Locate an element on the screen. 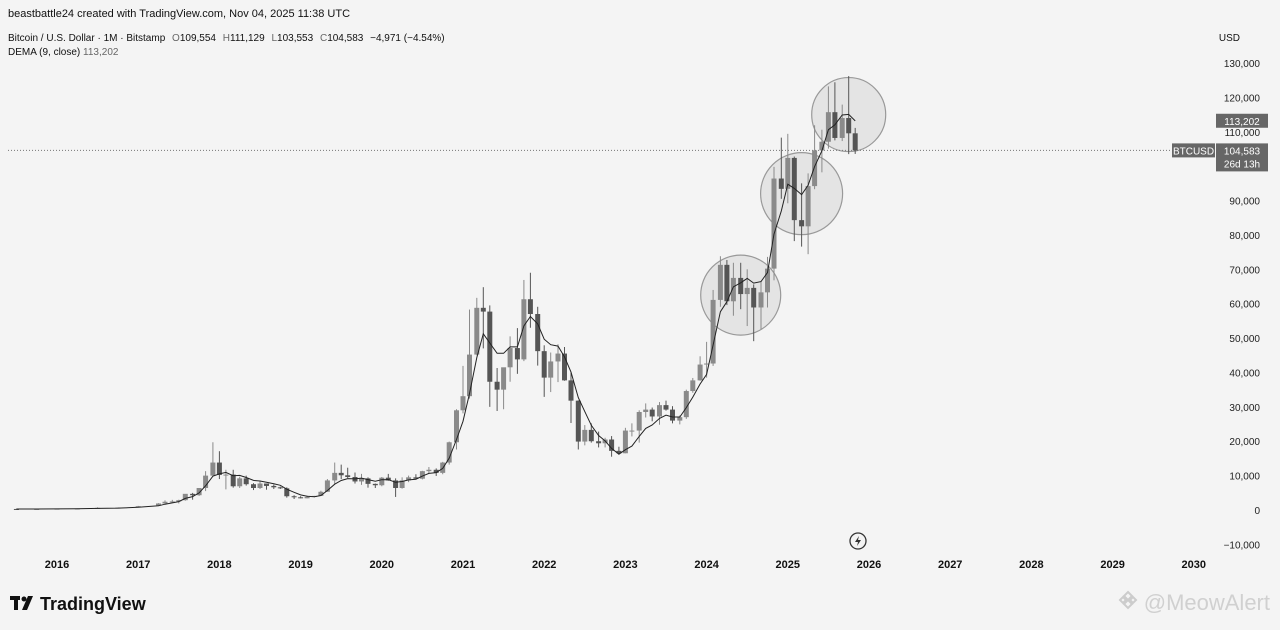 The image size is (1280, 630). open-value: 109,554 is located at coordinates (197, 38).